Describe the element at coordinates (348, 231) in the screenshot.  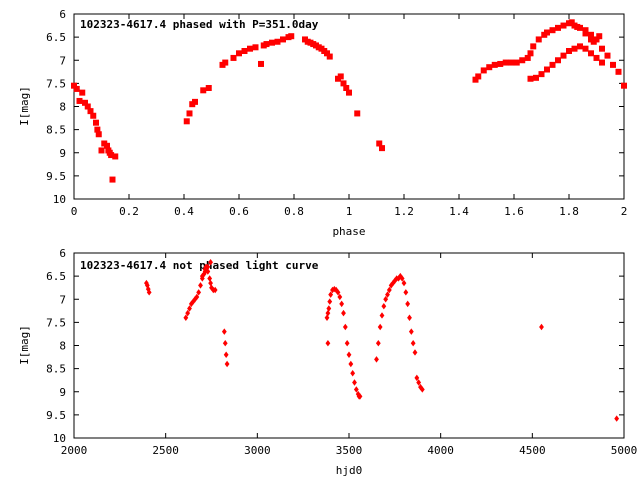
I see `x-axis-label: phase` at that location.